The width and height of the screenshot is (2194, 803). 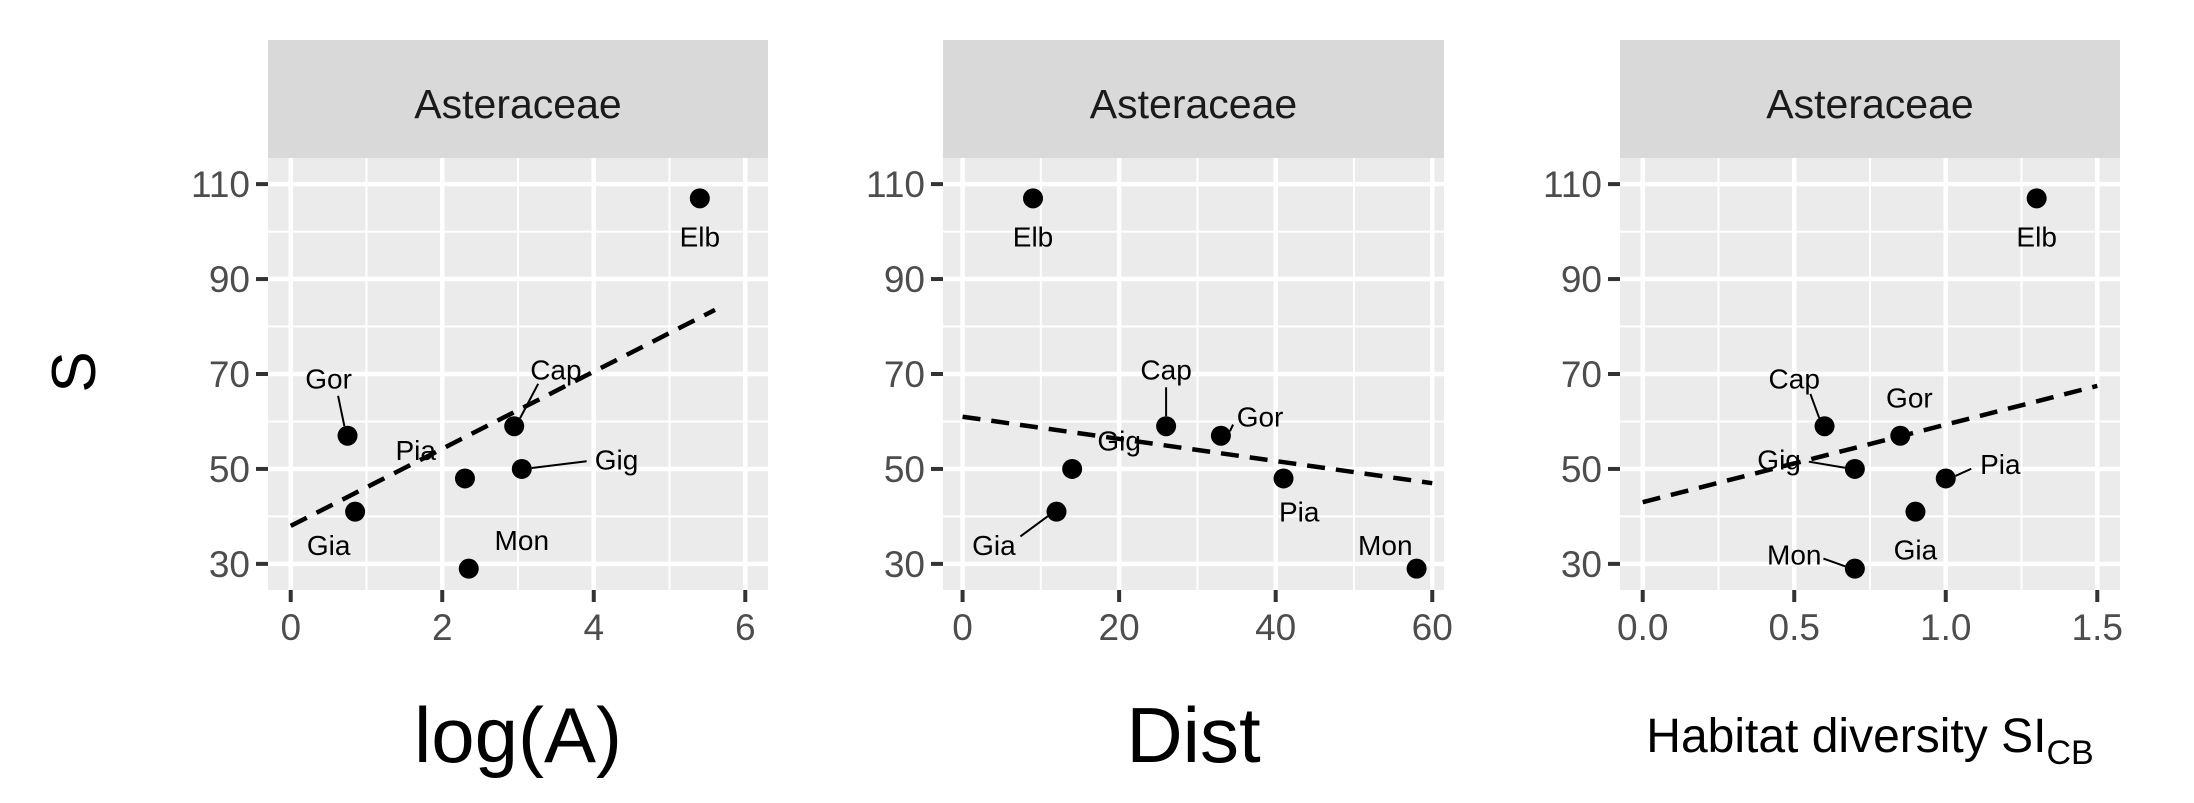 I want to click on x-axis-title: Habitat diversity SICB, so click(x=1869, y=741).